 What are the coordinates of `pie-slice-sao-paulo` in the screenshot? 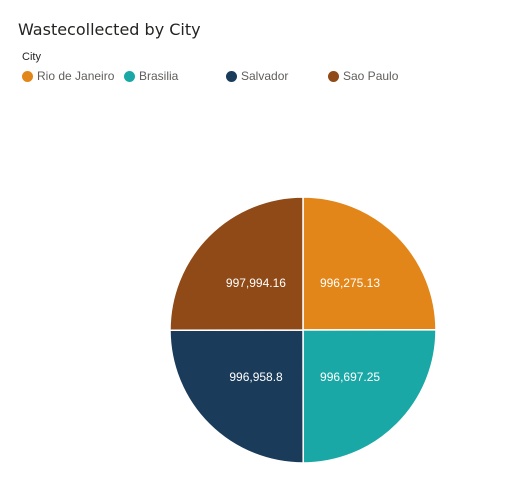 It's located at (236, 263).